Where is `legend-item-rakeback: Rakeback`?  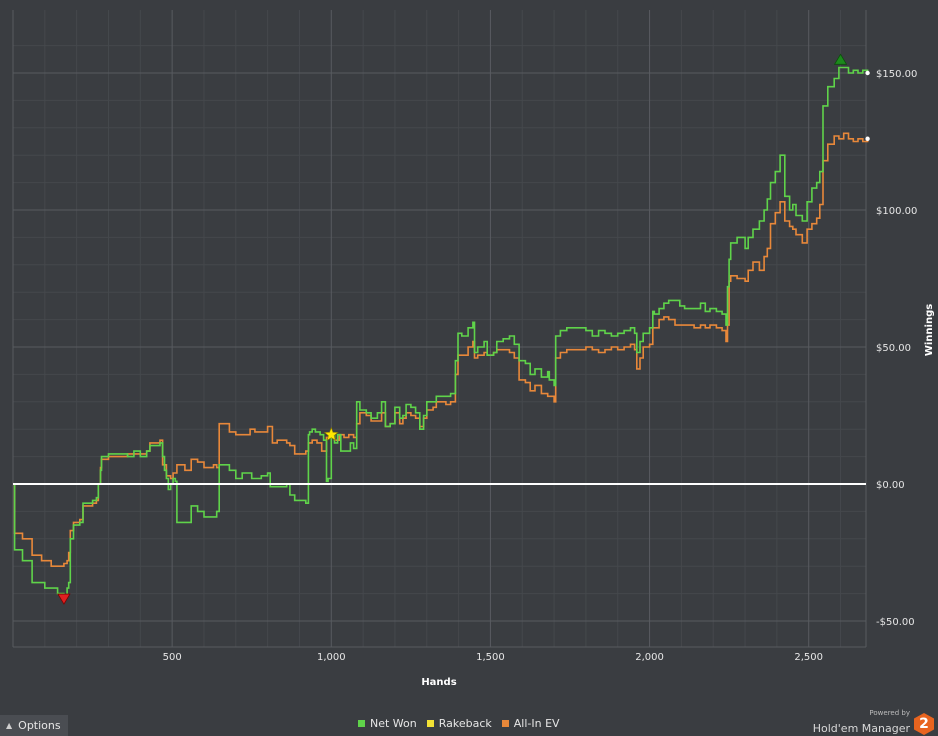 legend-item-rakeback: Rakeback is located at coordinates (459, 723).